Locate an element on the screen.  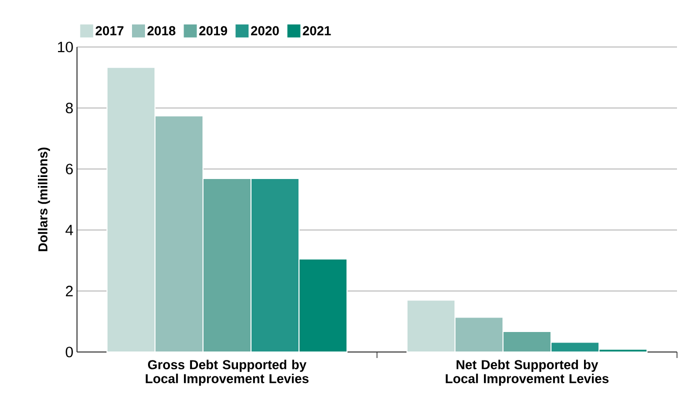
legend-label: 2021 is located at coordinates (316, 31).